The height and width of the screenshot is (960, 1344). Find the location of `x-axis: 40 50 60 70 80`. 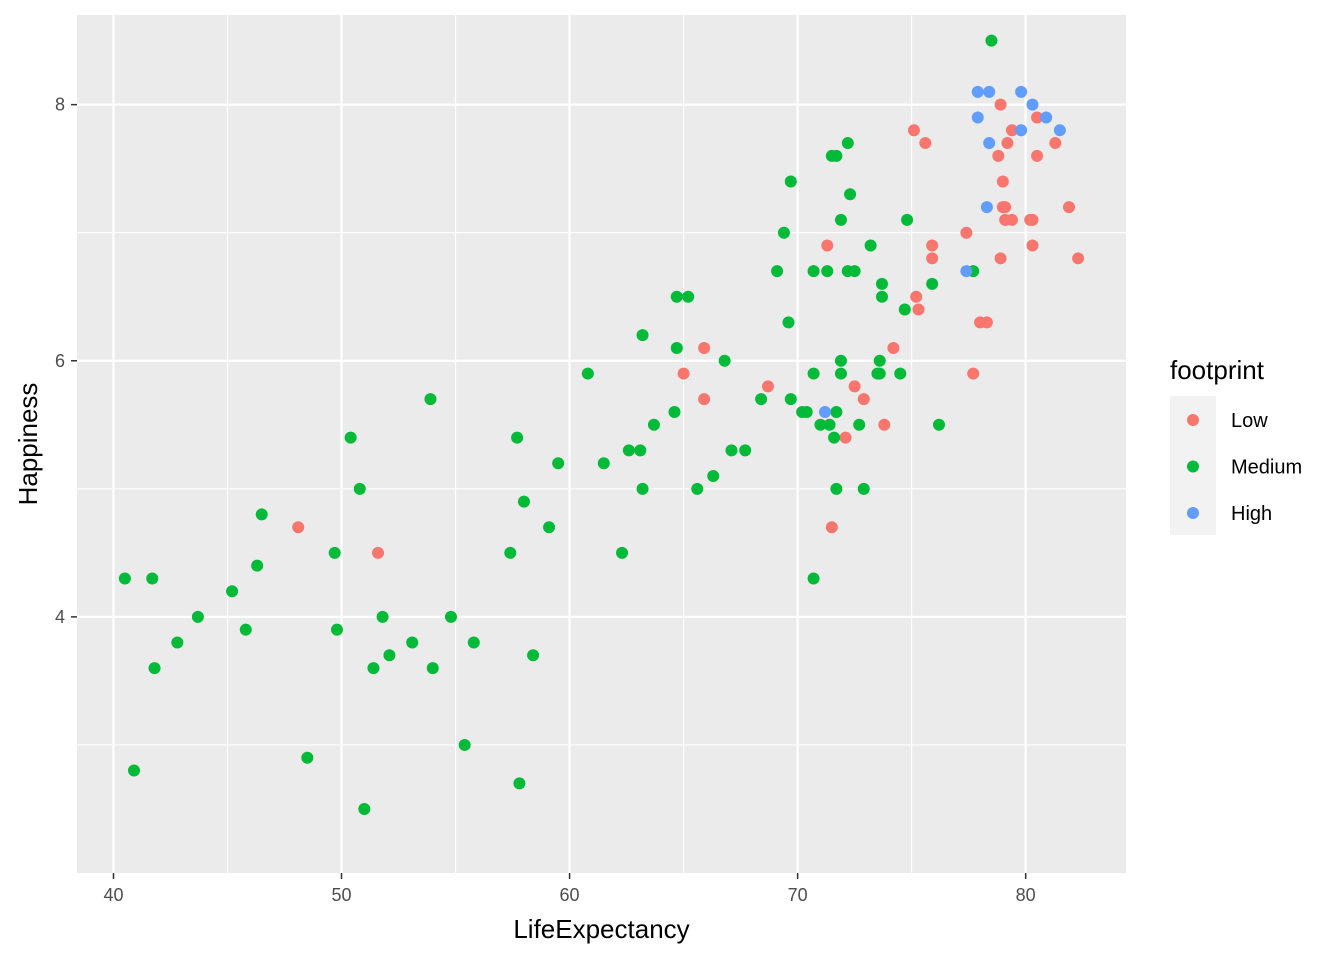

x-axis: 40 50 60 70 80 is located at coordinates (569, 889).